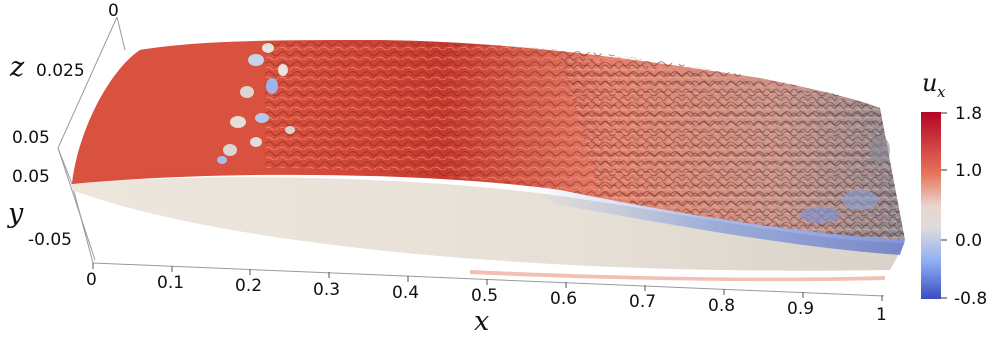  Describe the element at coordinates (405, 293) in the screenshot. I see `x-tick-4: 0.4` at that location.